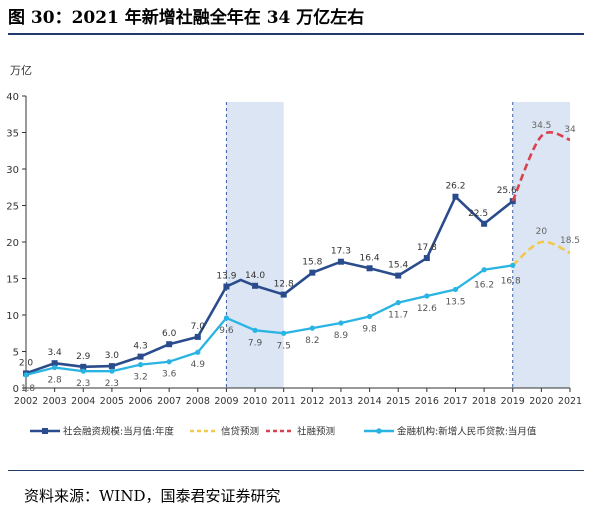 The image size is (592, 515). What do you see at coordinates (427, 248) in the screenshot?
I see `data-label: 17.8` at bounding box center [427, 248].